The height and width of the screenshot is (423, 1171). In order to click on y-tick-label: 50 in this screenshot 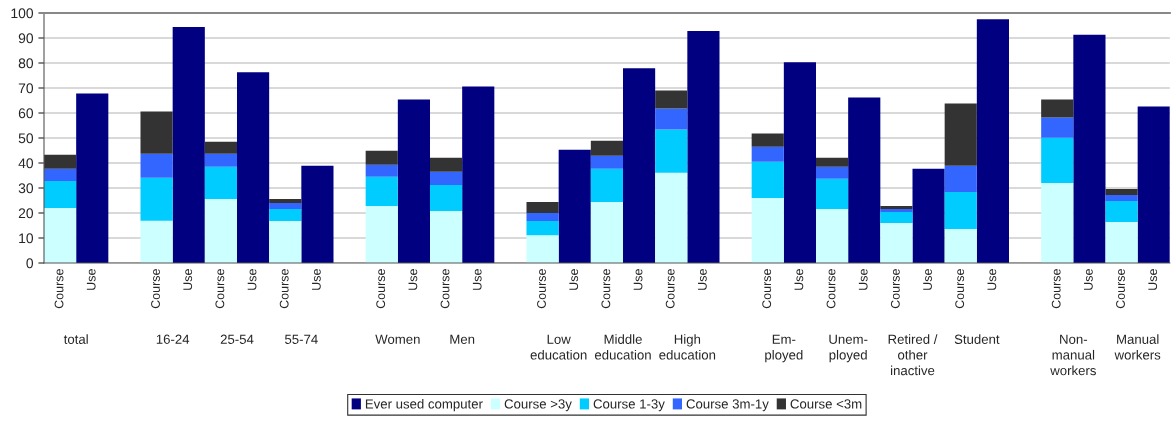, I will do `click(26, 138)`.